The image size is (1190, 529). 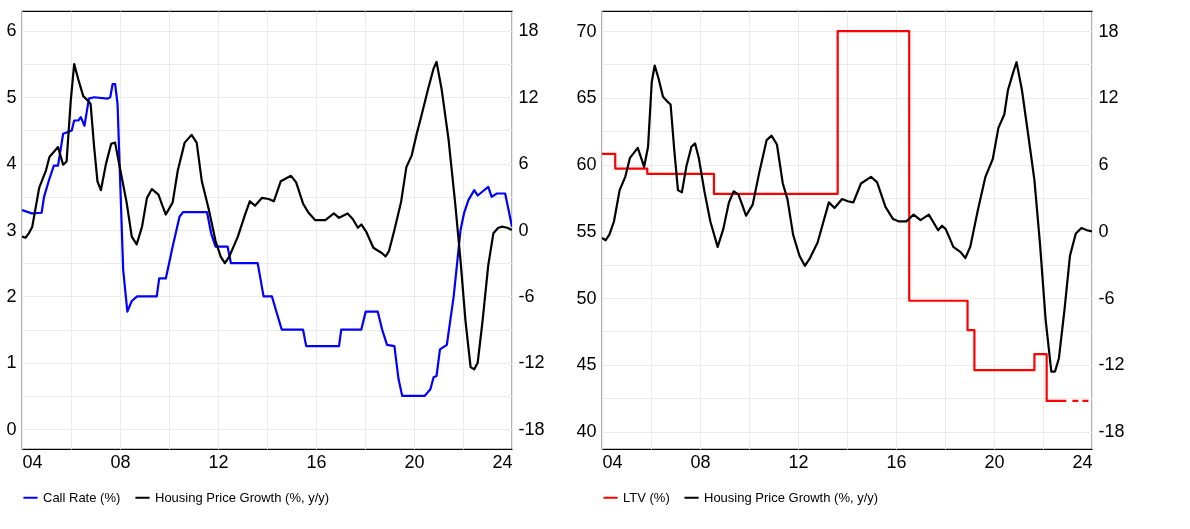 What do you see at coordinates (586, 431) in the screenshot?
I see `y-tick-label: 40` at bounding box center [586, 431].